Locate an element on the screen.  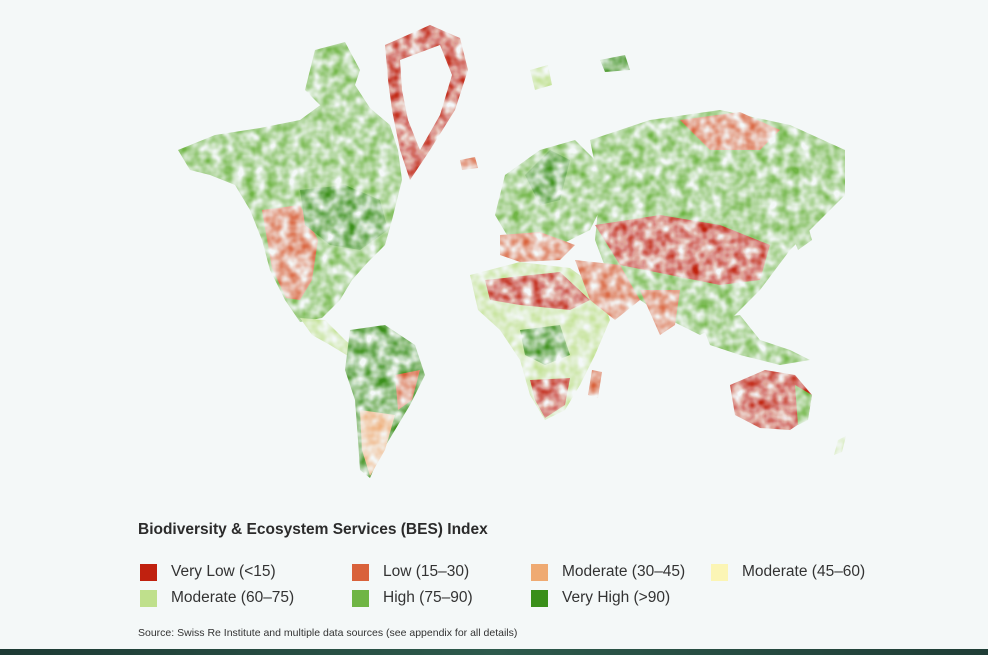
legend-item-very-low: Very Low (<15) is located at coordinates (208, 572).